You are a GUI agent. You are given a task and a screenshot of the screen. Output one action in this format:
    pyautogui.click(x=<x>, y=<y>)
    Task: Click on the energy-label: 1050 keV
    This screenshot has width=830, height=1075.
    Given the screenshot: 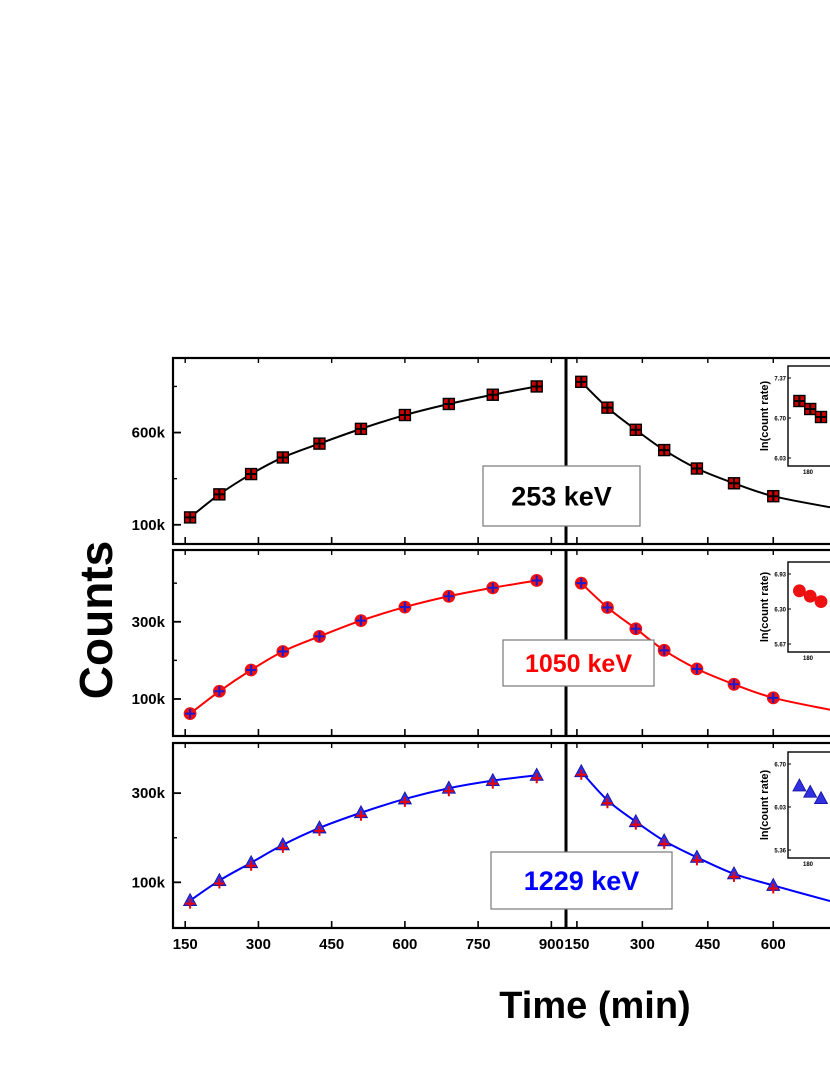 What is the action you would take?
    pyautogui.click(x=578, y=664)
    